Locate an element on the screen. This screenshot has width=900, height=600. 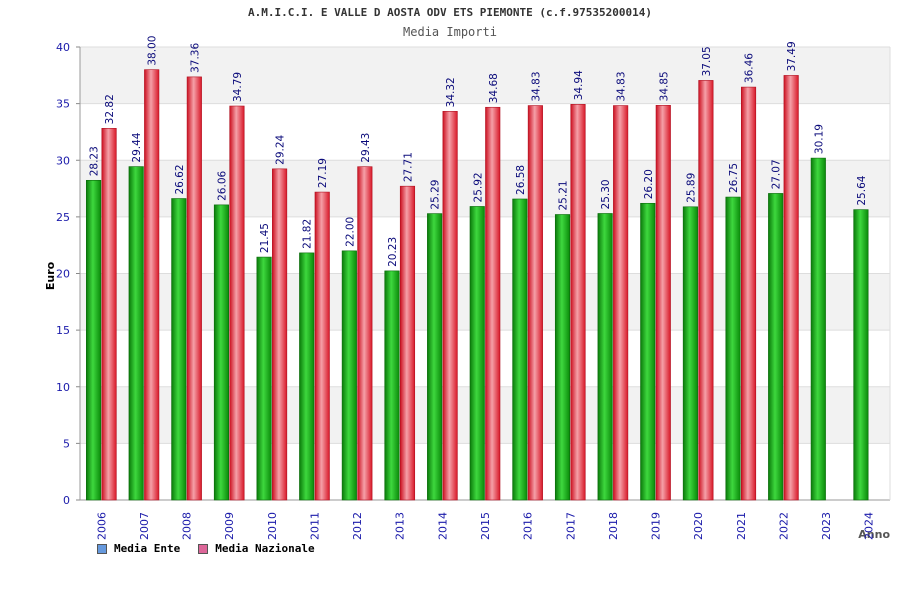
label-media-nazionale: 27.19 is located at coordinates (323, 173).